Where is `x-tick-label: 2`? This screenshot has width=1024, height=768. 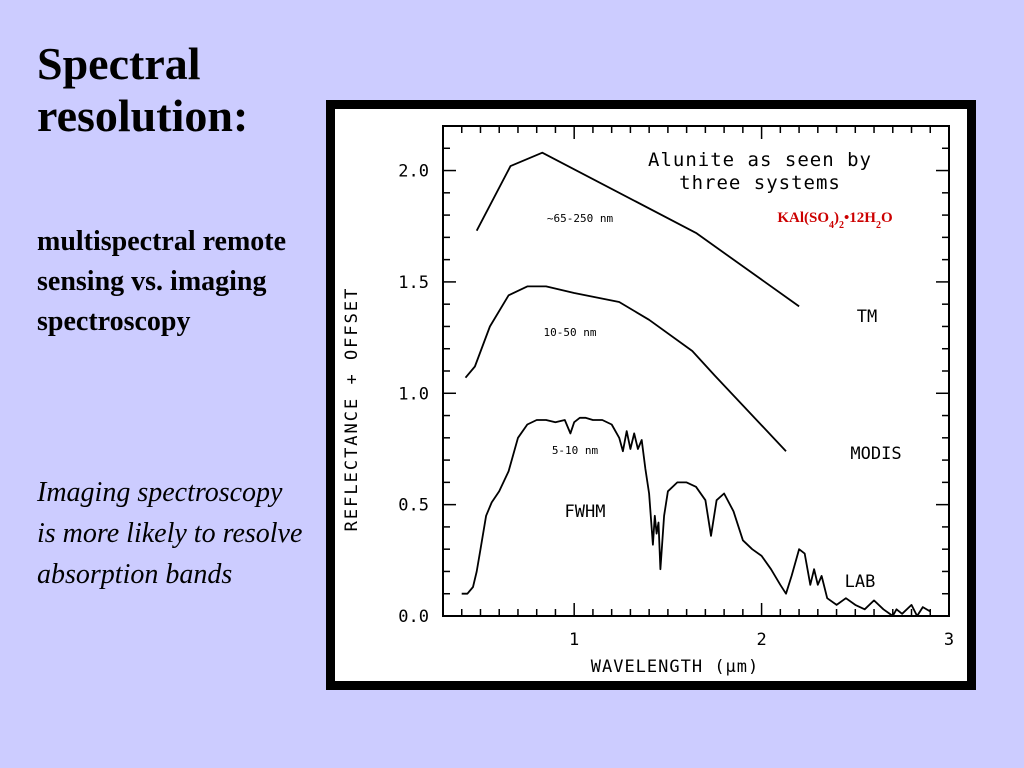
x-tick-label: 2 is located at coordinates (761, 640).